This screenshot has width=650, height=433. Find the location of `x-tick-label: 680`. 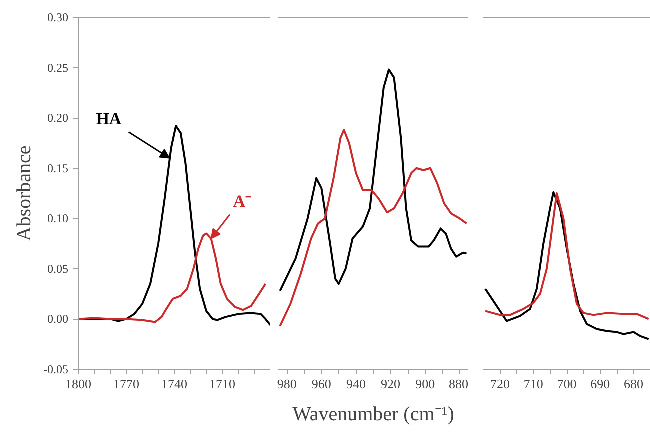

x-tick-label: 680 is located at coordinates (634, 384).